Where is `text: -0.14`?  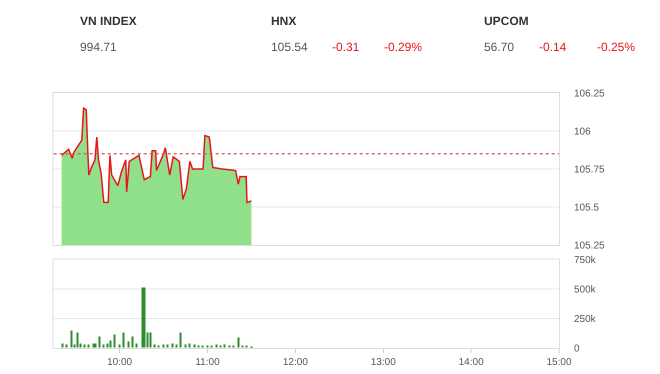
text: -0.14 is located at coordinates (553, 47).